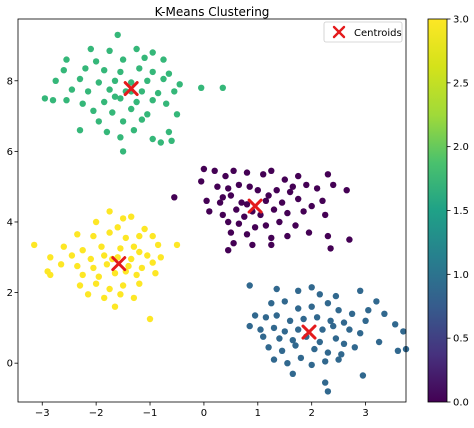  Describe the element at coordinates (461, 147) in the screenshot. I see `colorbar-tick-label: 2.0` at that location.